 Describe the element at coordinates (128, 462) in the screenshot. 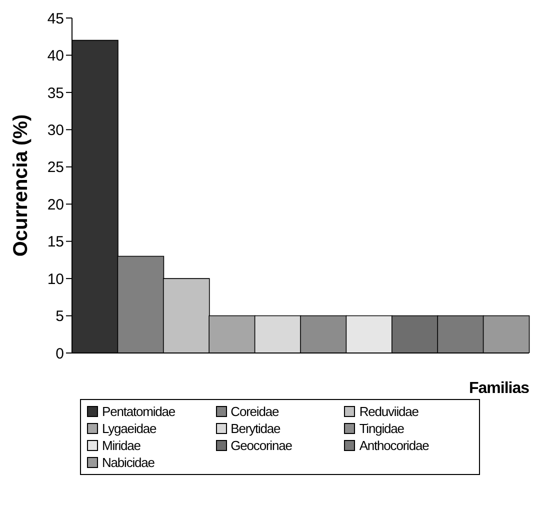

I see `legend-label: Nabicidae` at that location.